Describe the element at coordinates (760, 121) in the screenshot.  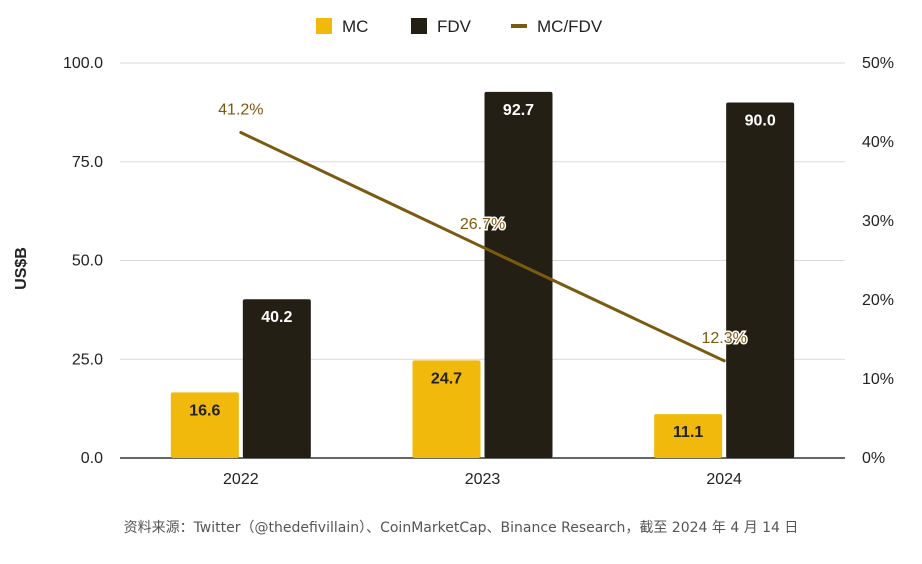
I see `bar-label-fdv: 90.0` at that location.